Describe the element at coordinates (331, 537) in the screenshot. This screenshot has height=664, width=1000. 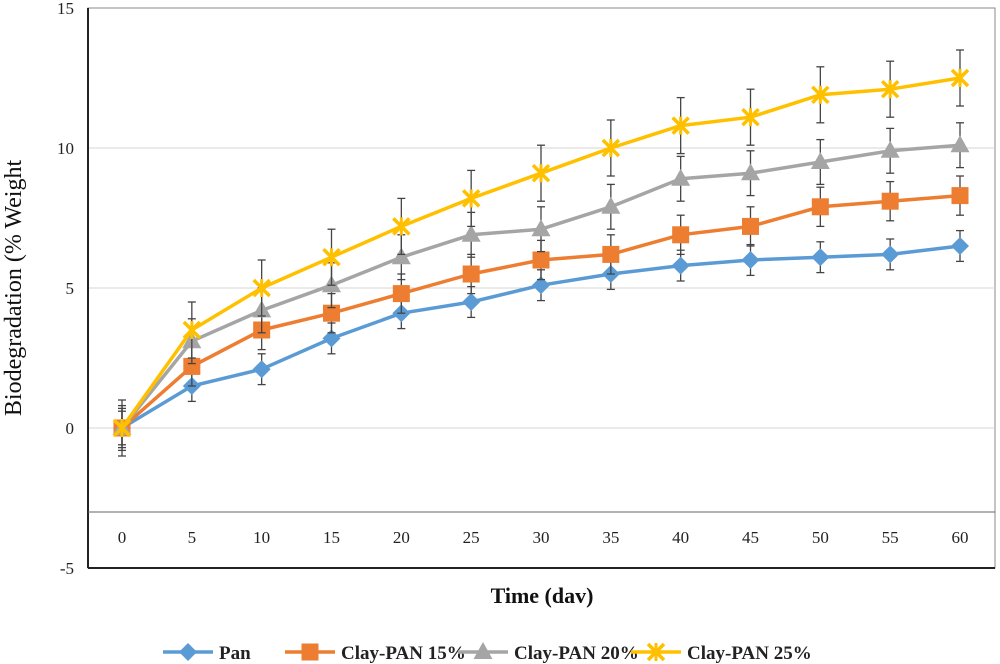
I see `x-tick-label: 15` at that location.